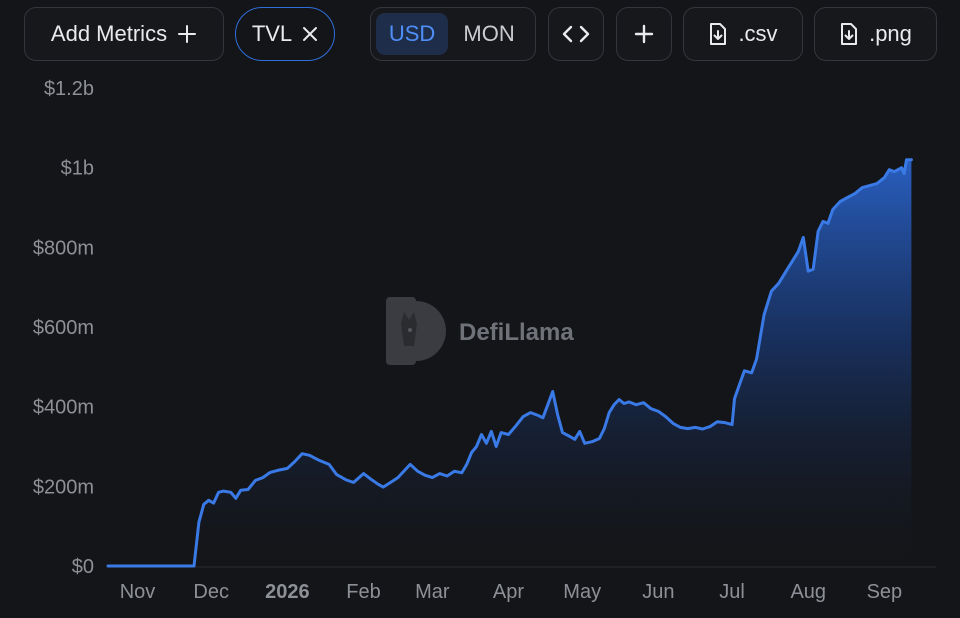 This screenshot has width=960, height=618. Describe the element at coordinates (63, 248) in the screenshot. I see `y-tick-label: $800m` at that location.